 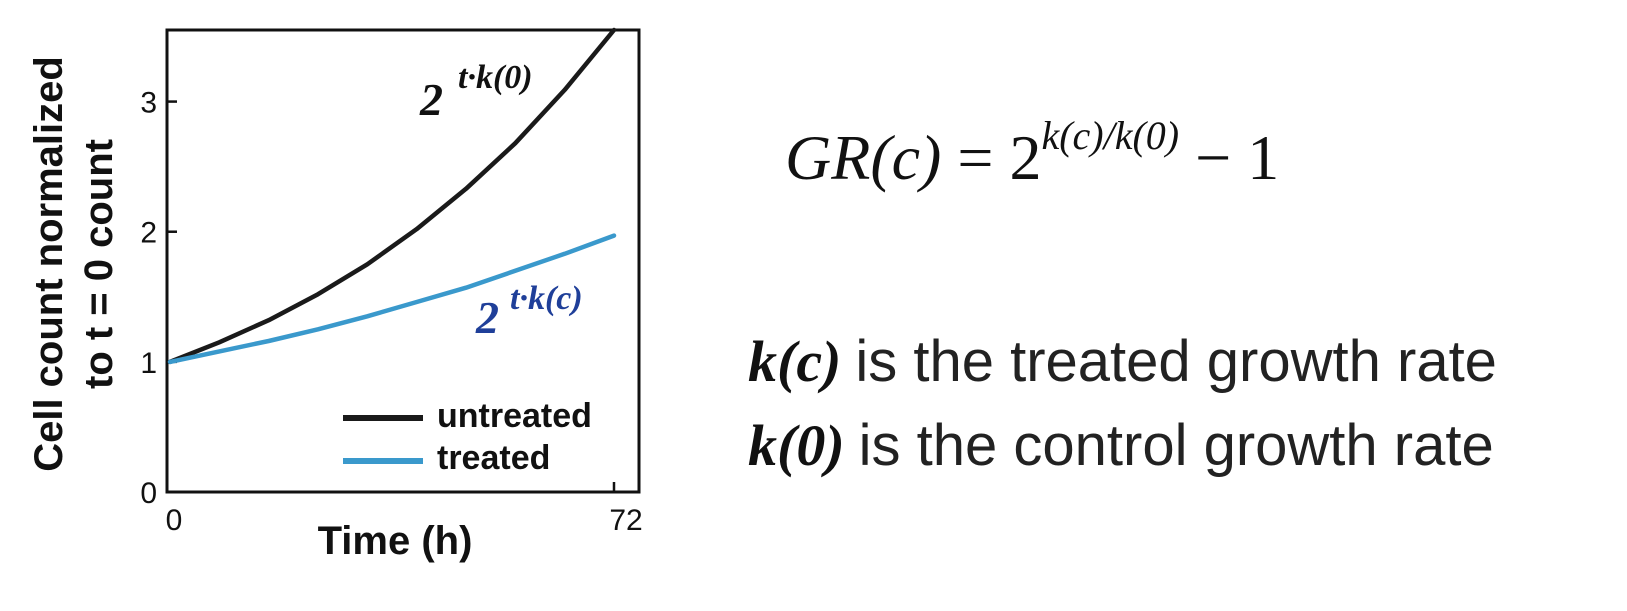 I want to click on y-tick-label: 3, so click(x=148, y=103).